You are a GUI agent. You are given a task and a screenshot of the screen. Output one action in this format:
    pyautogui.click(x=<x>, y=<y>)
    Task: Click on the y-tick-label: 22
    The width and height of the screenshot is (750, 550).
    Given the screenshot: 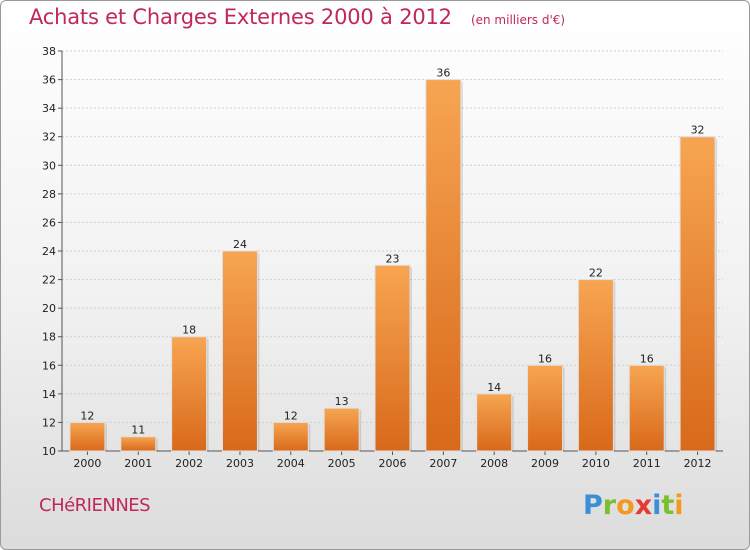 What is the action you would take?
    pyautogui.click(x=49, y=280)
    